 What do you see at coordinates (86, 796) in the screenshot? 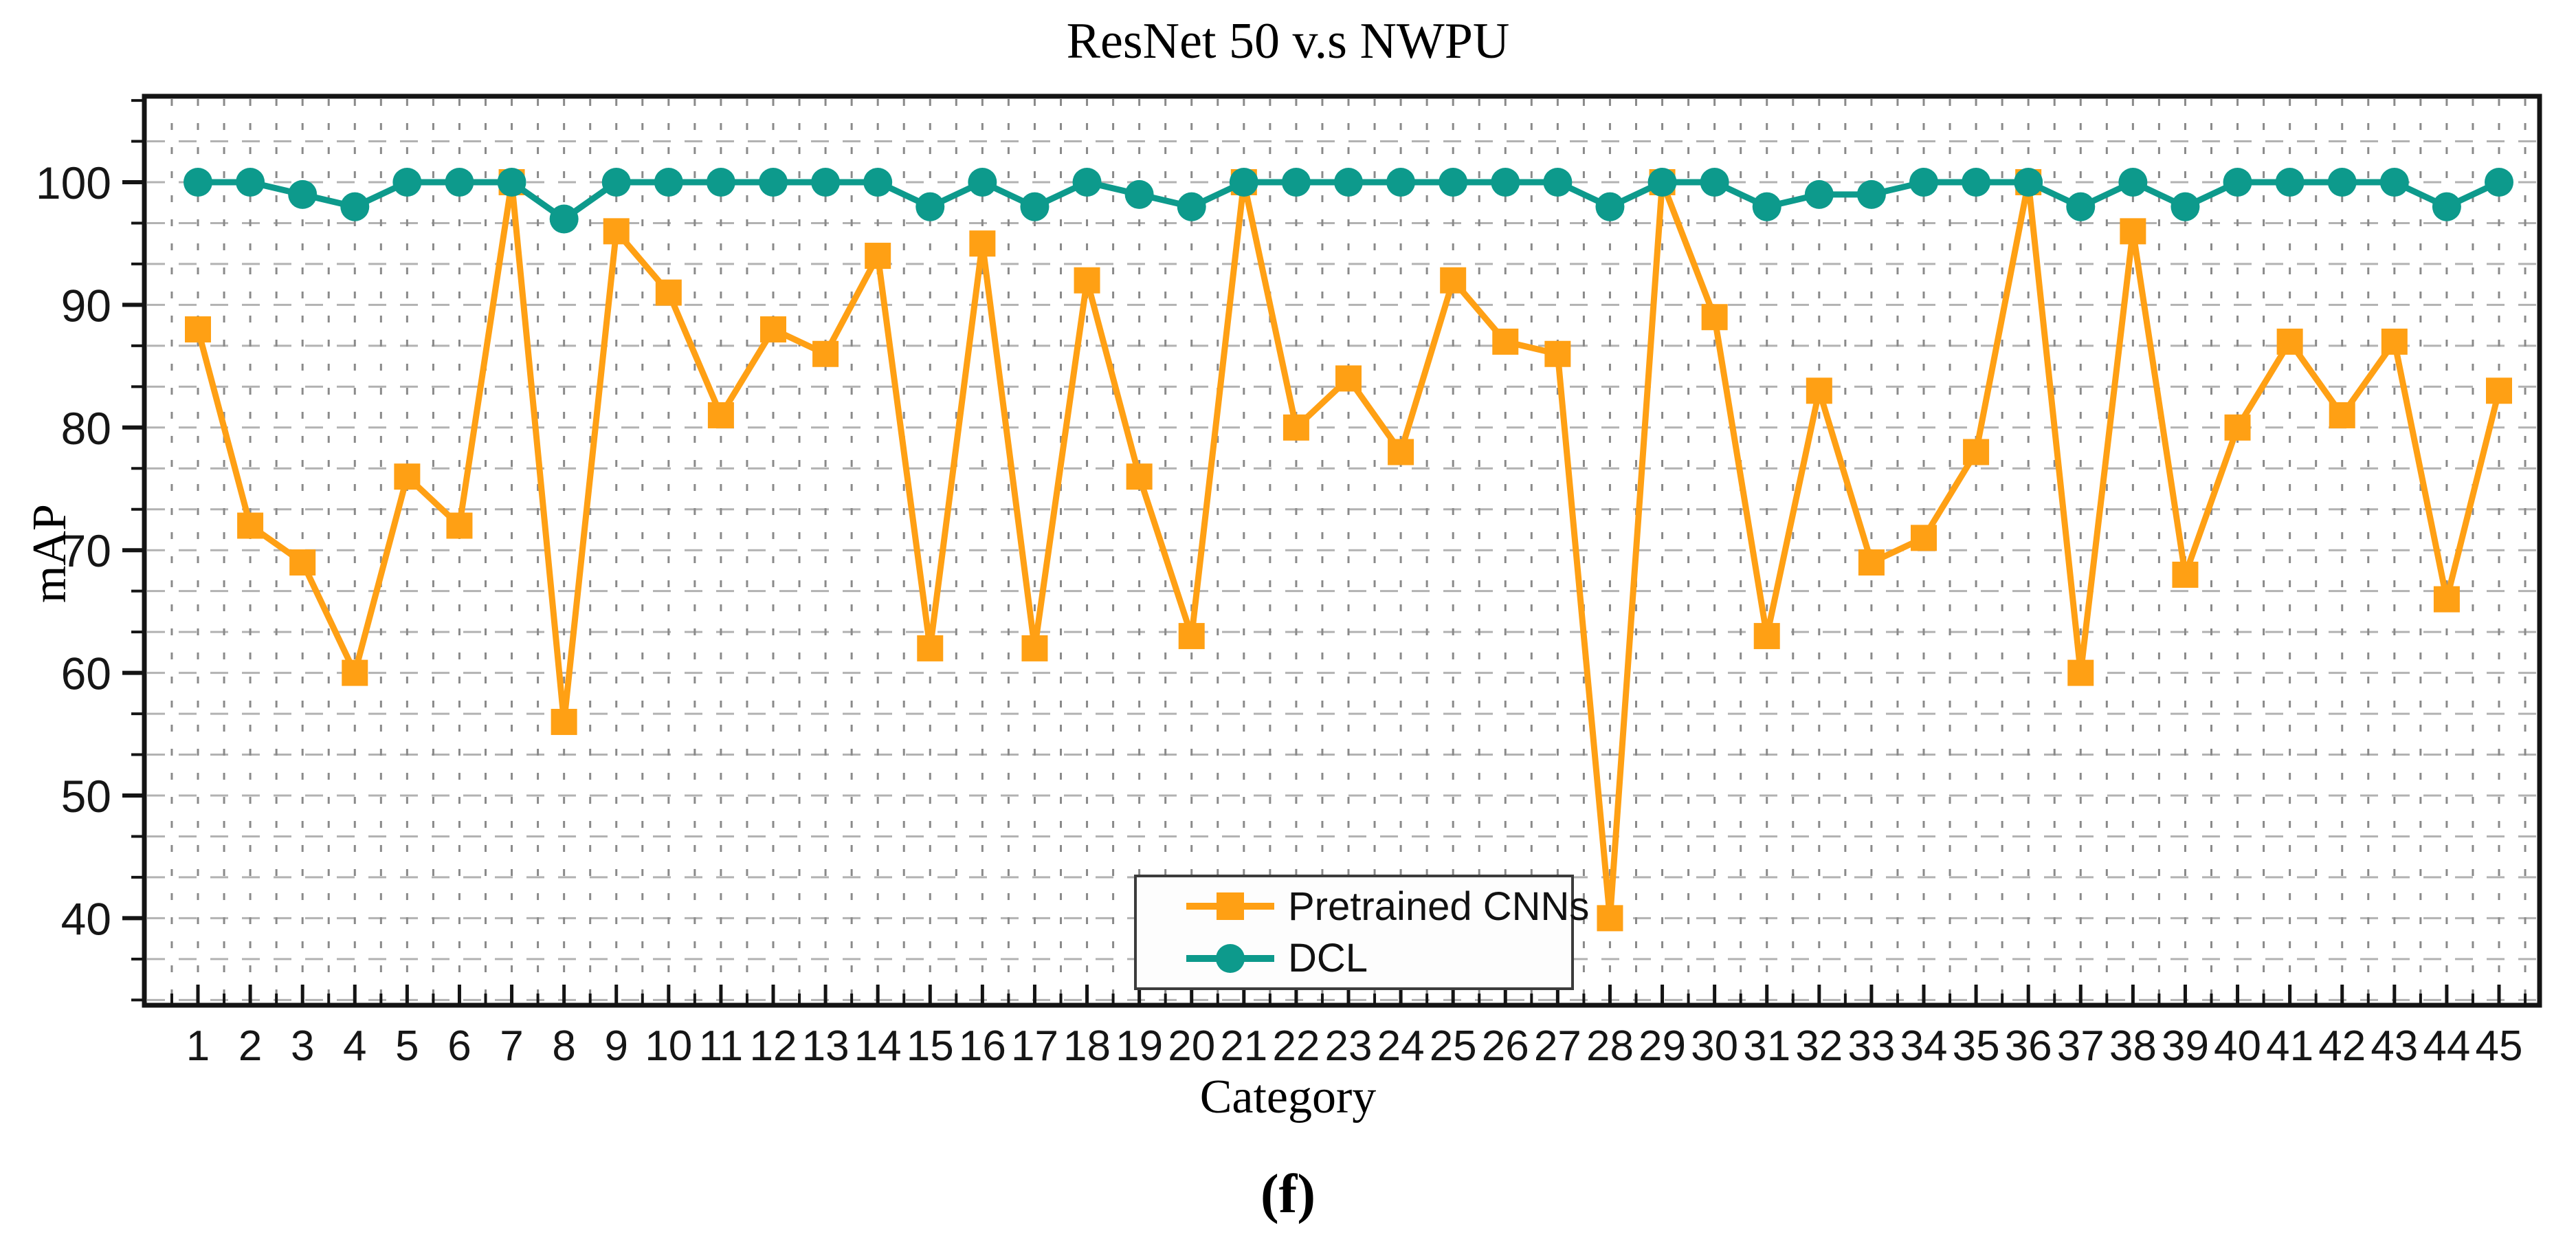
I see `svg-text: 50` at bounding box center [86, 796].